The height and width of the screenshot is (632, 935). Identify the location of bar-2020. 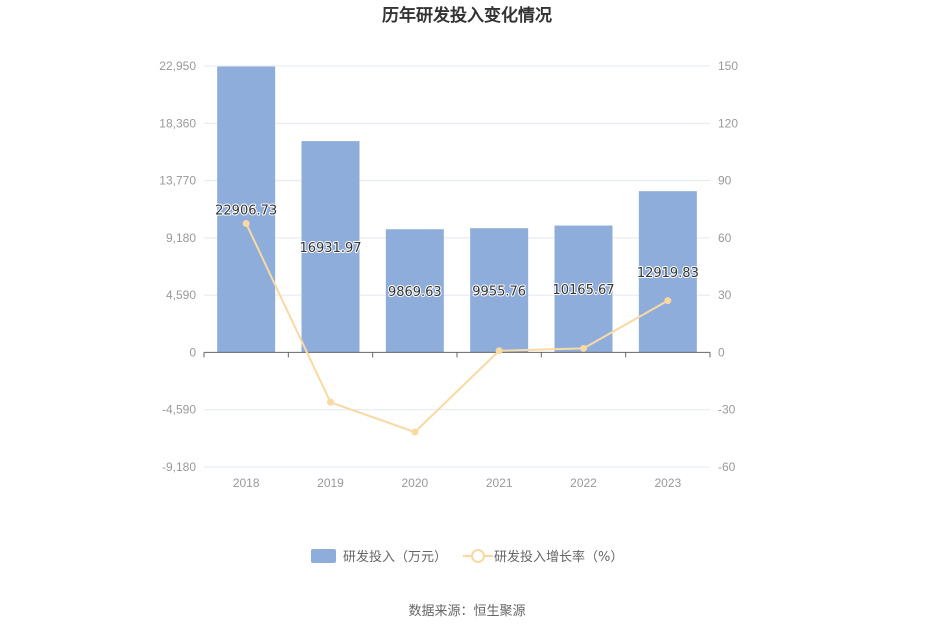
(414, 291).